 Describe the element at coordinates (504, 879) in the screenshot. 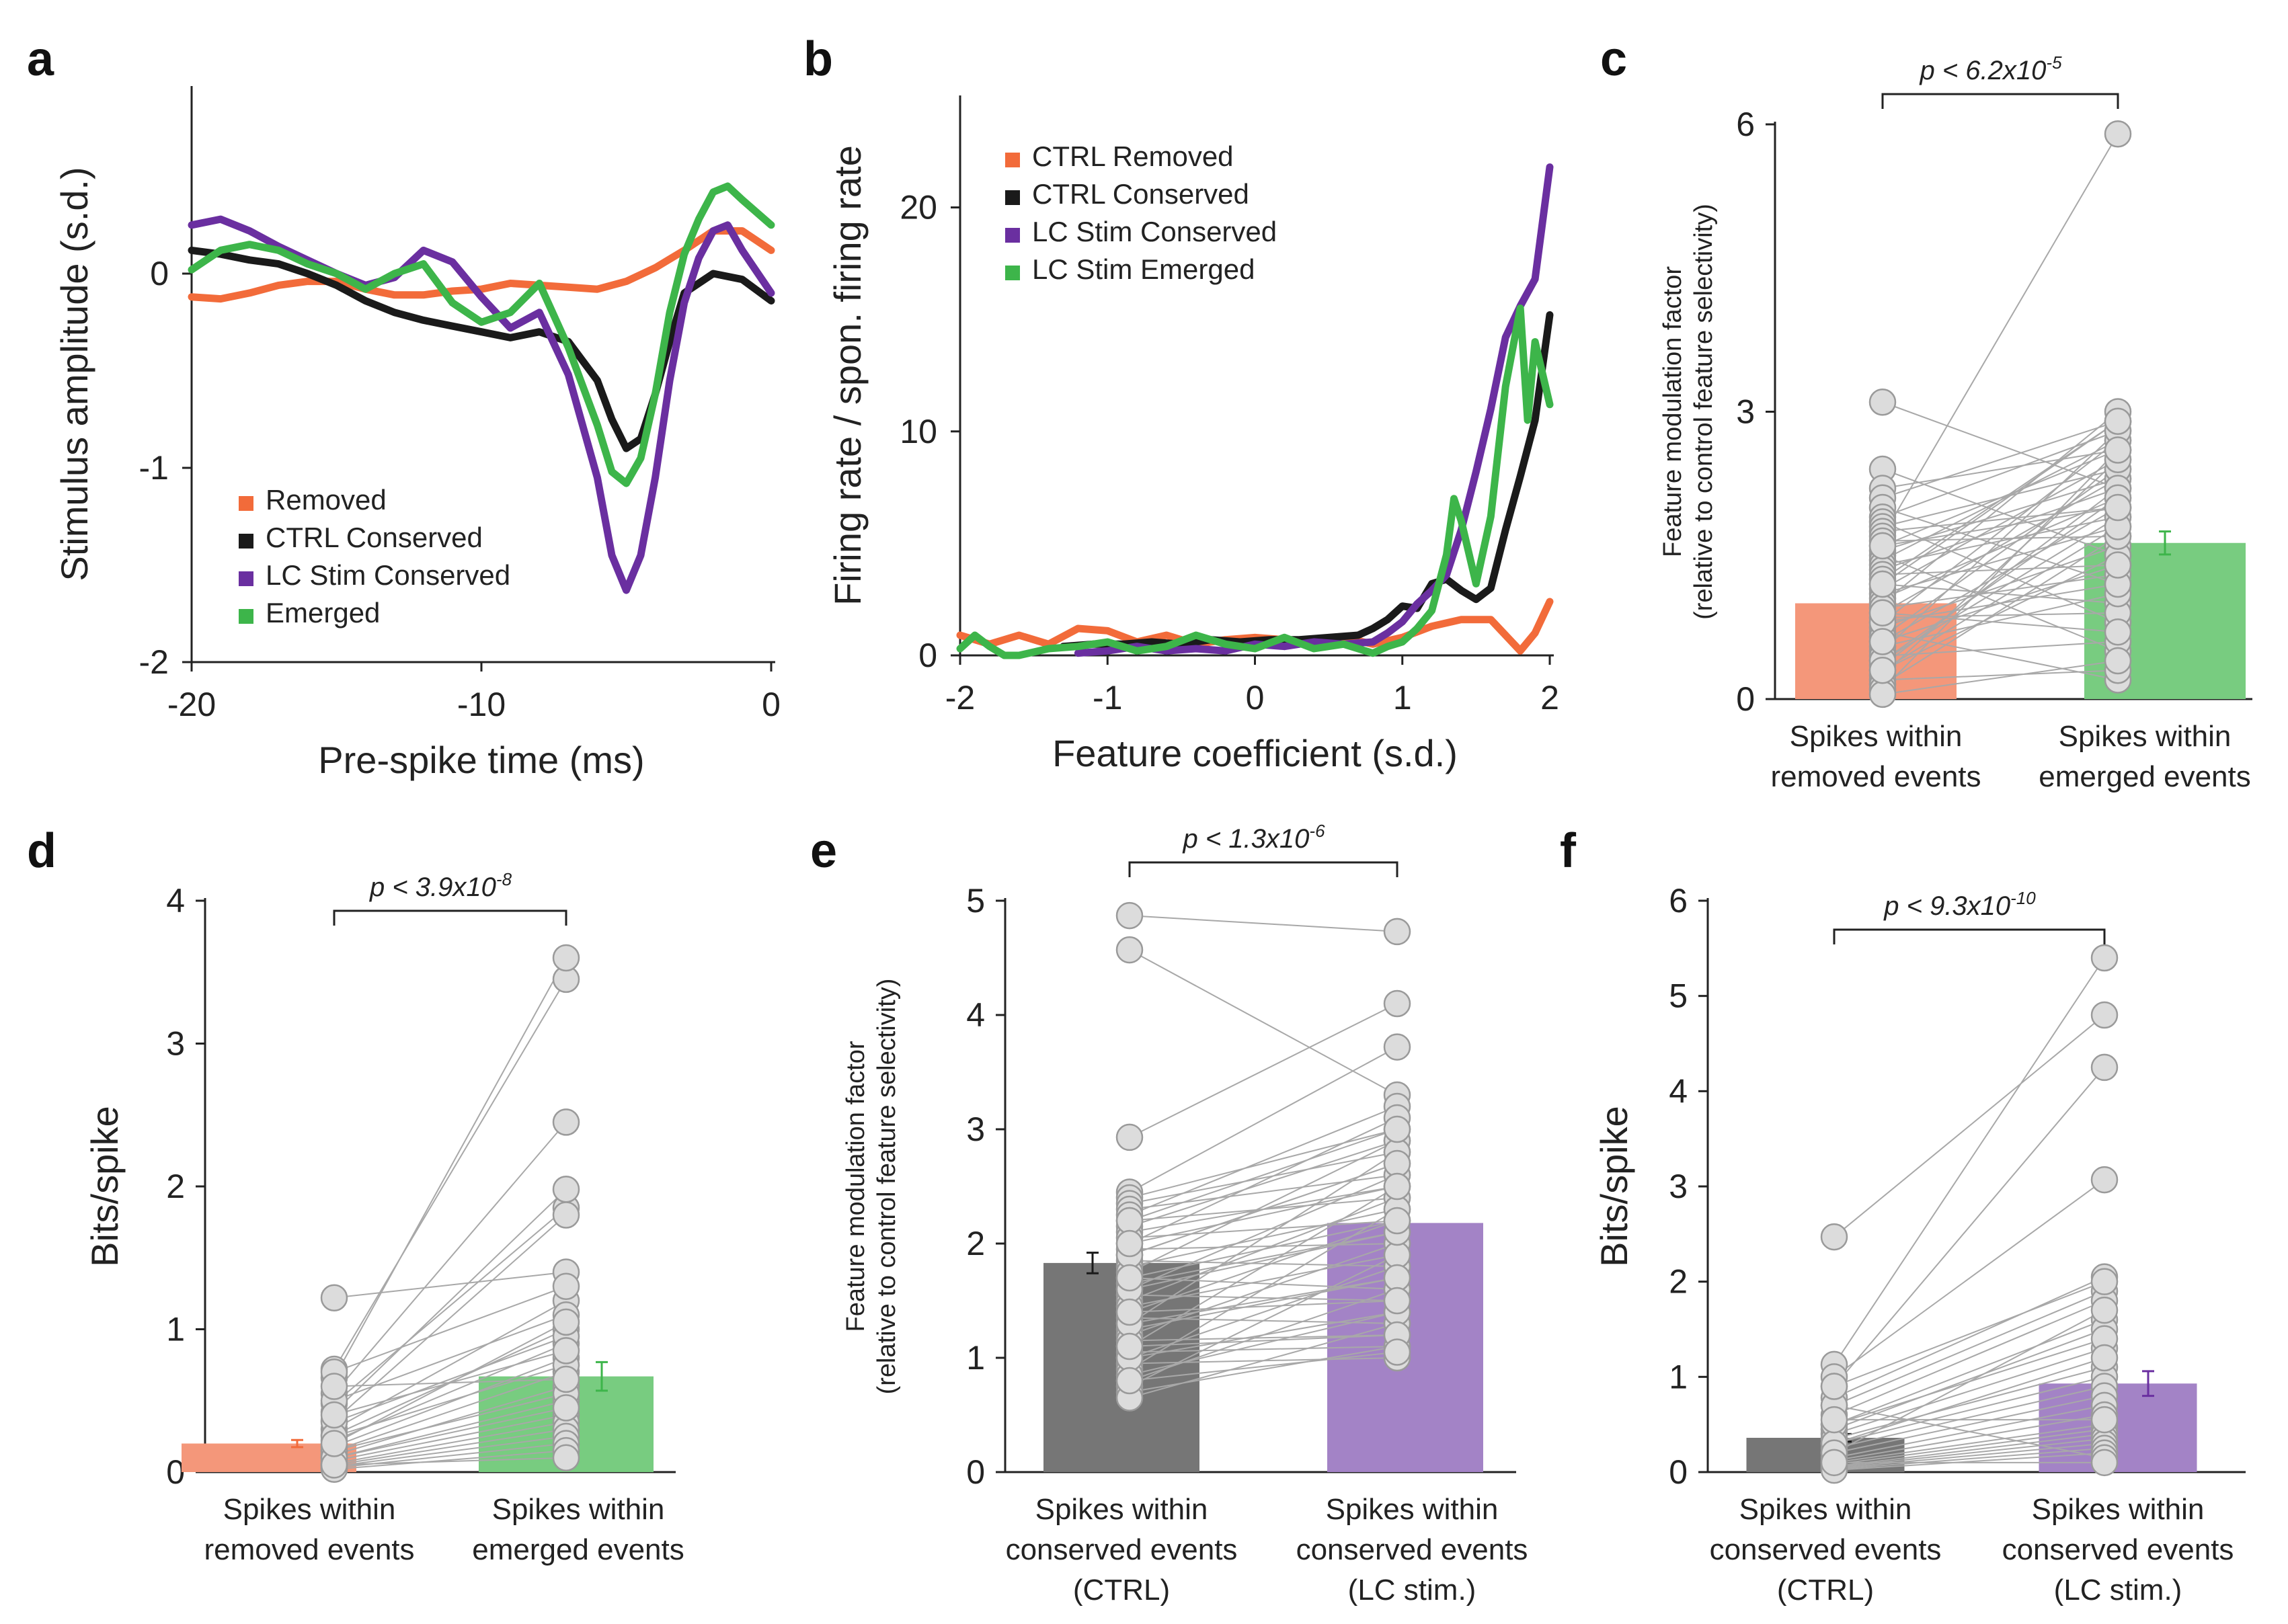

I see `p-value-exponent: -8` at that location.